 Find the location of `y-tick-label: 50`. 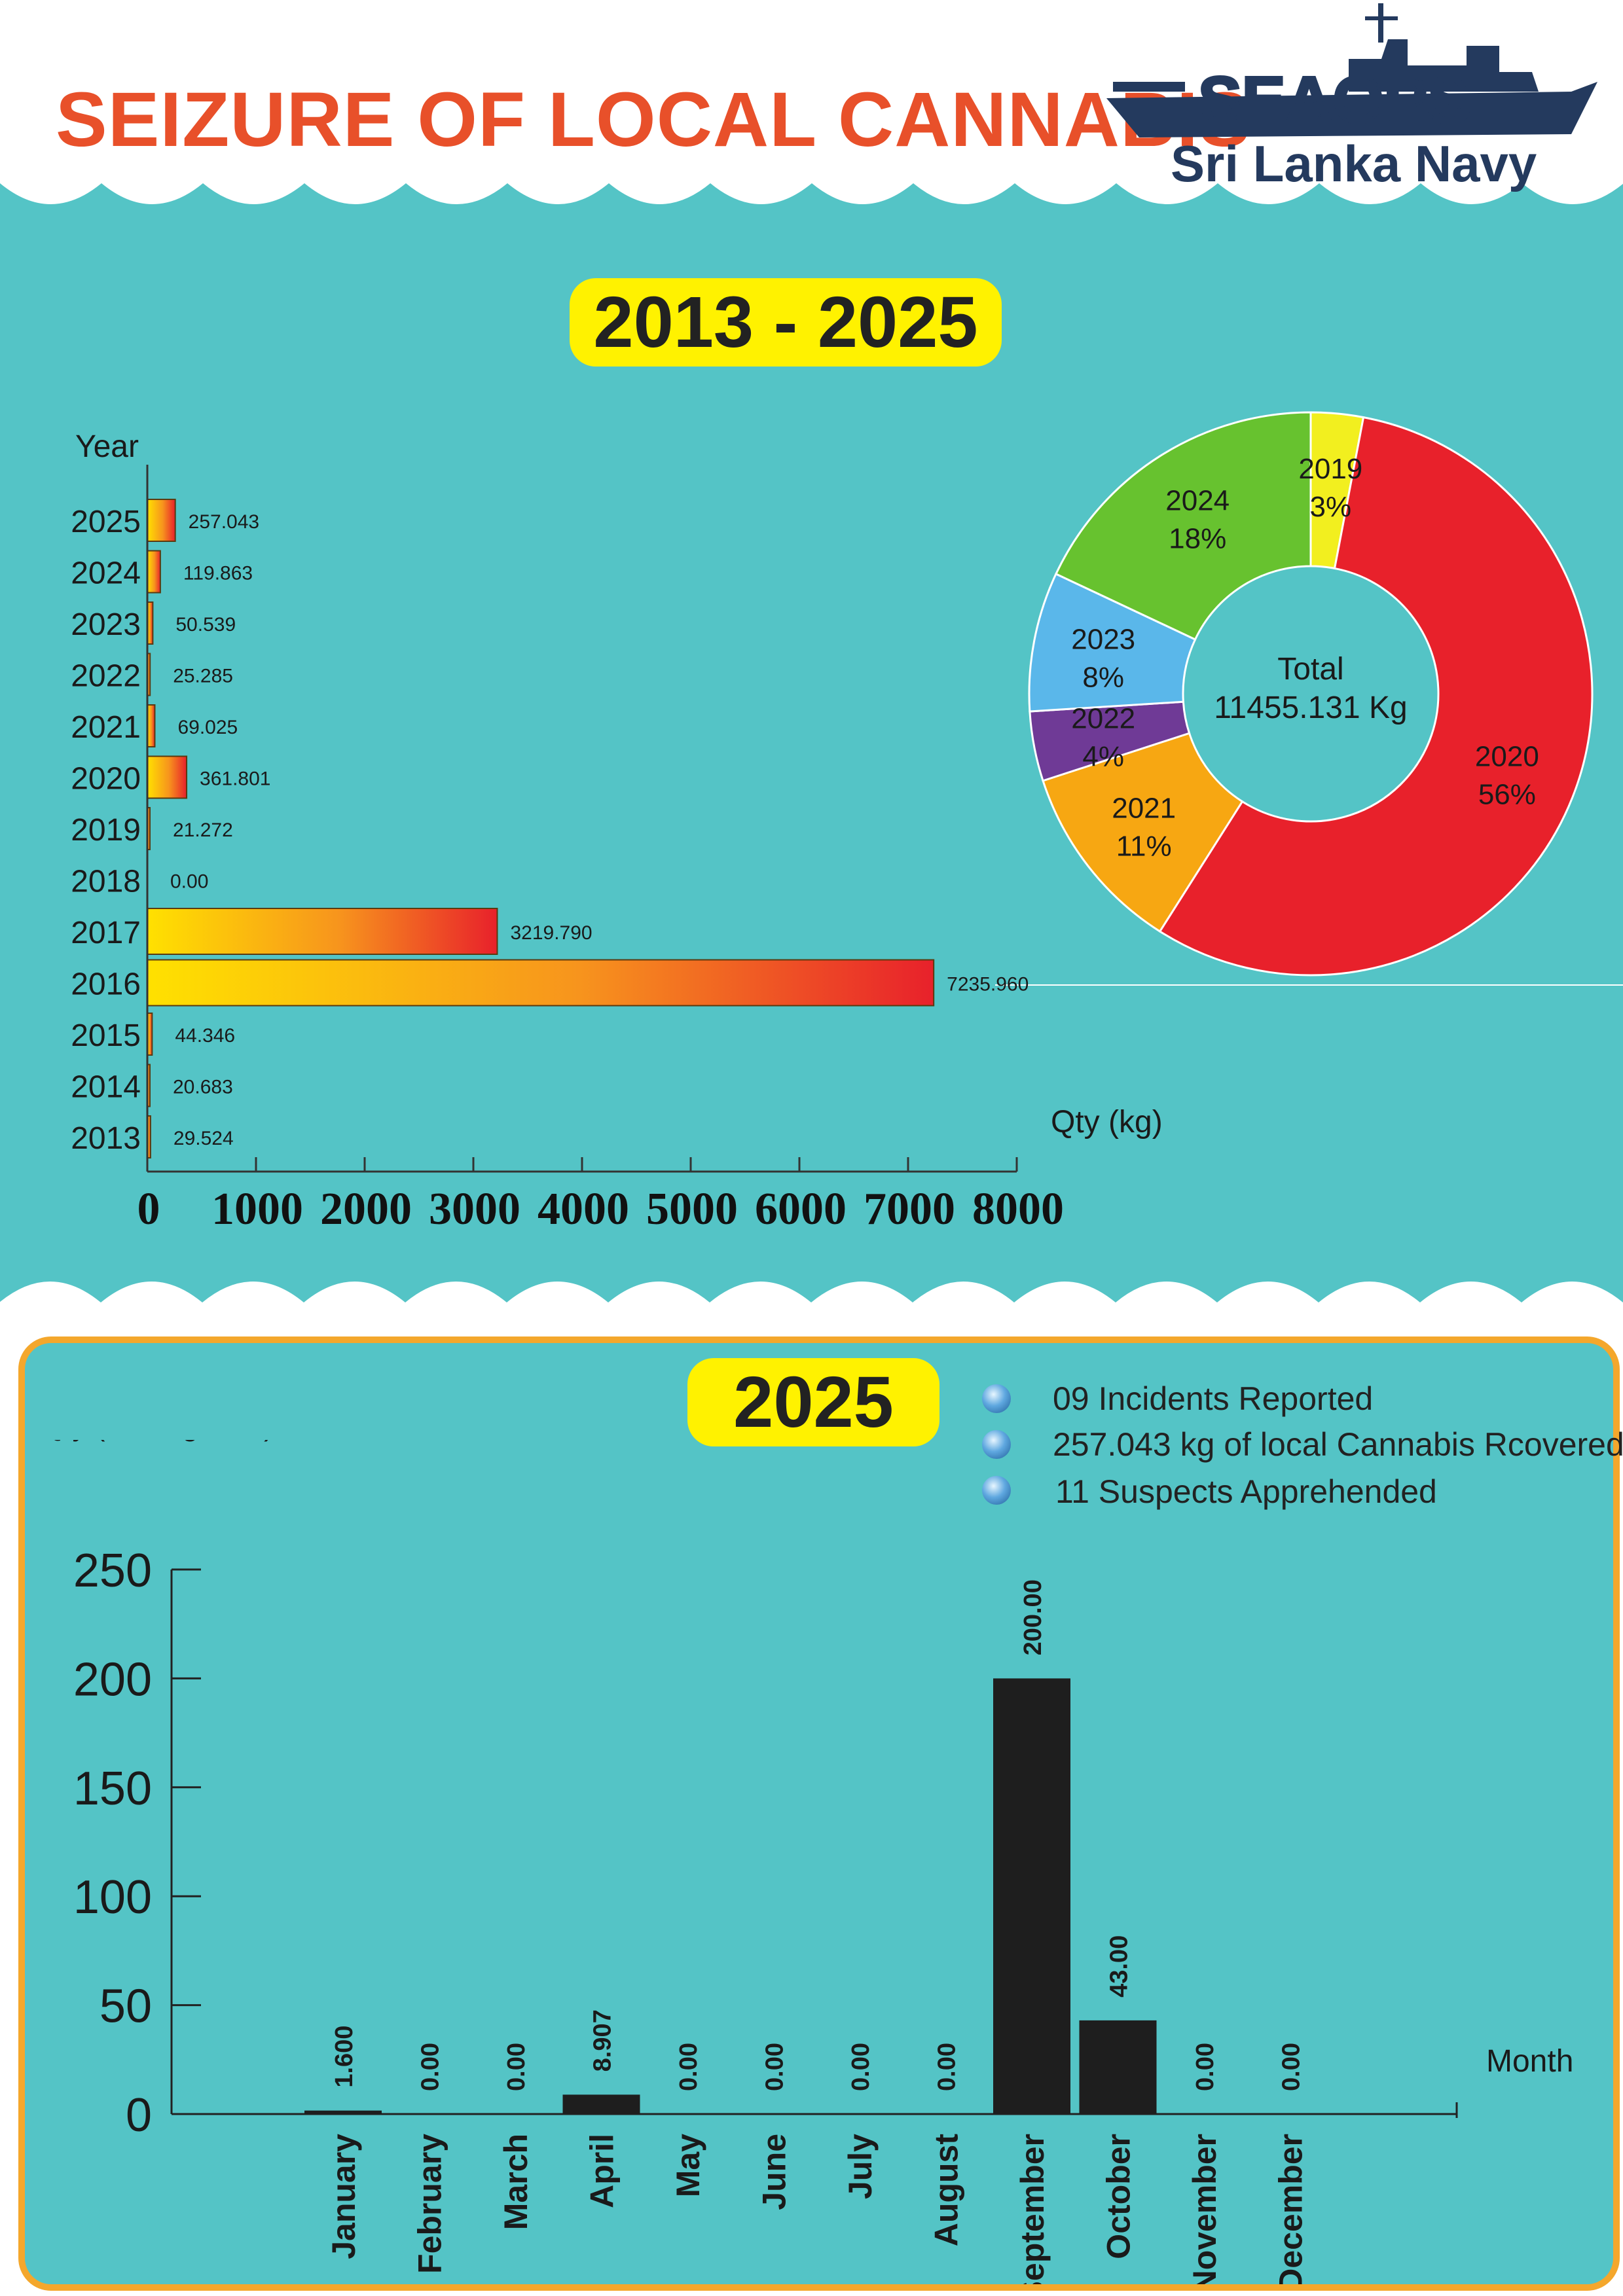

y-tick-label: 50 is located at coordinates (126, 2007).